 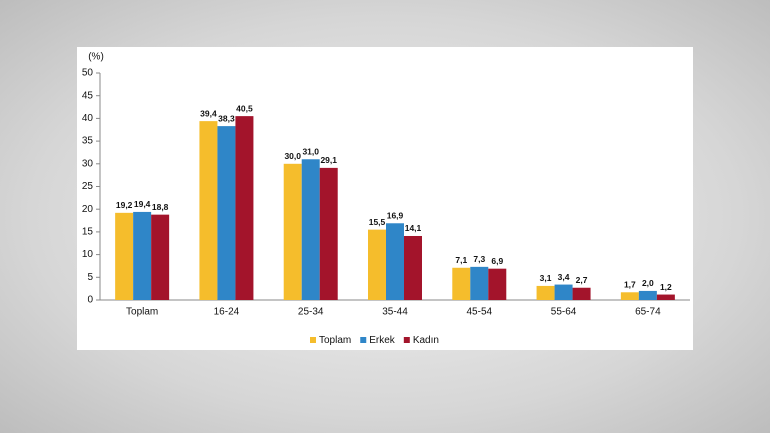 What do you see at coordinates (497, 261) in the screenshot?
I see `value-label: 6,9` at bounding box center [497, 261].